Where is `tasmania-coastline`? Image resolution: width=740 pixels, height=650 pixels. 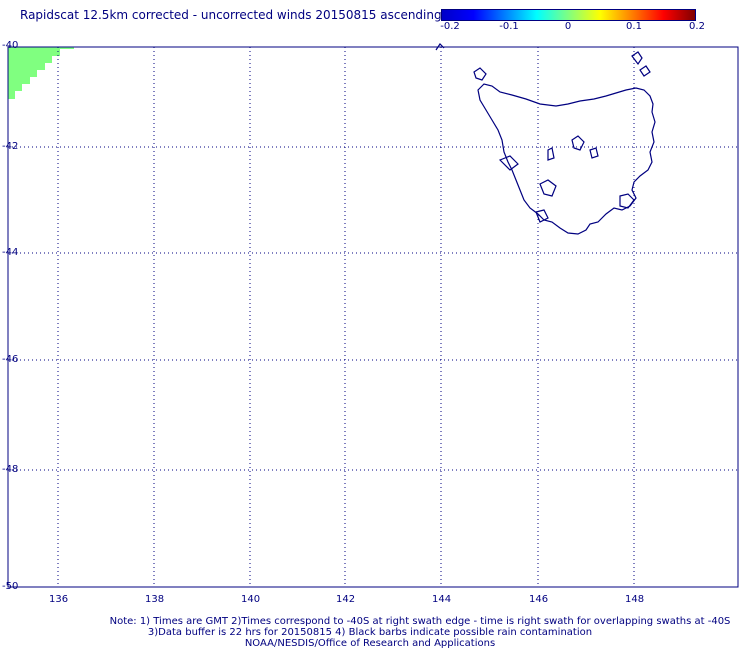 tasmania-coastline is located at coordinates (545, 139).